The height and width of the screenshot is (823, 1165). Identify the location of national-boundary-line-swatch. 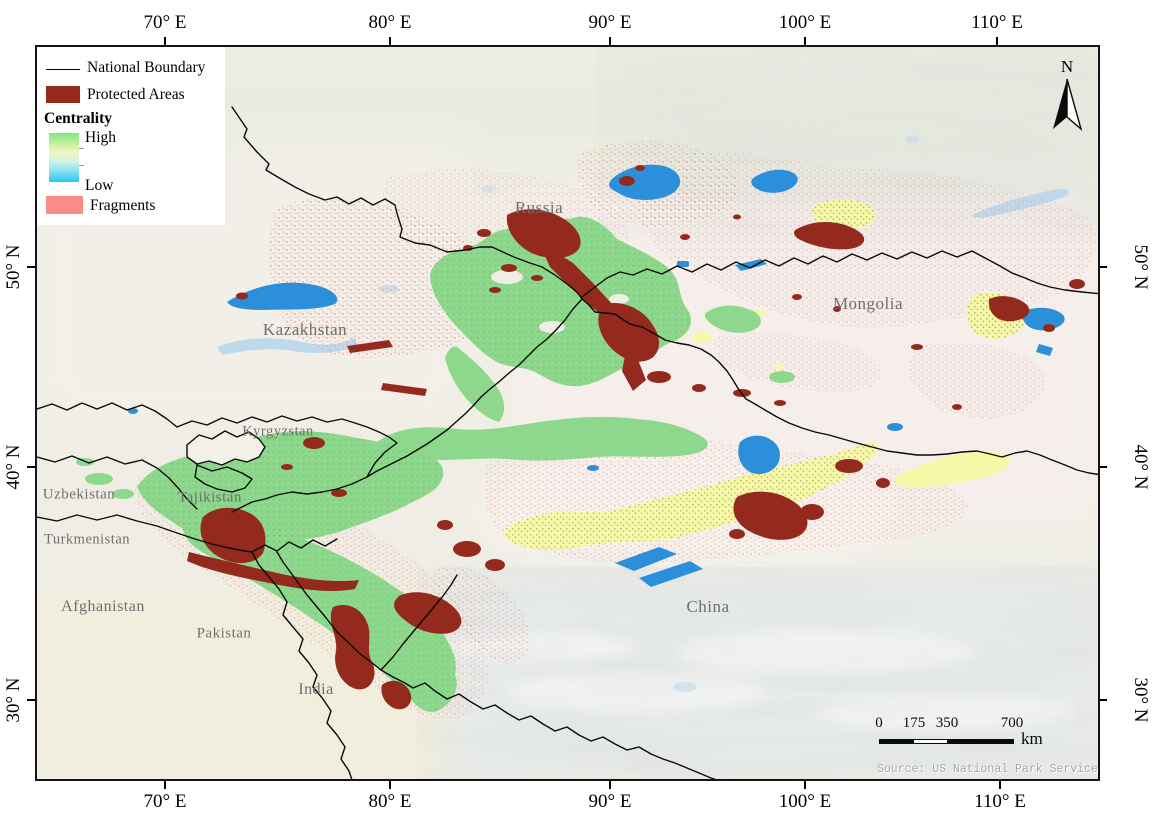
(63, 69).